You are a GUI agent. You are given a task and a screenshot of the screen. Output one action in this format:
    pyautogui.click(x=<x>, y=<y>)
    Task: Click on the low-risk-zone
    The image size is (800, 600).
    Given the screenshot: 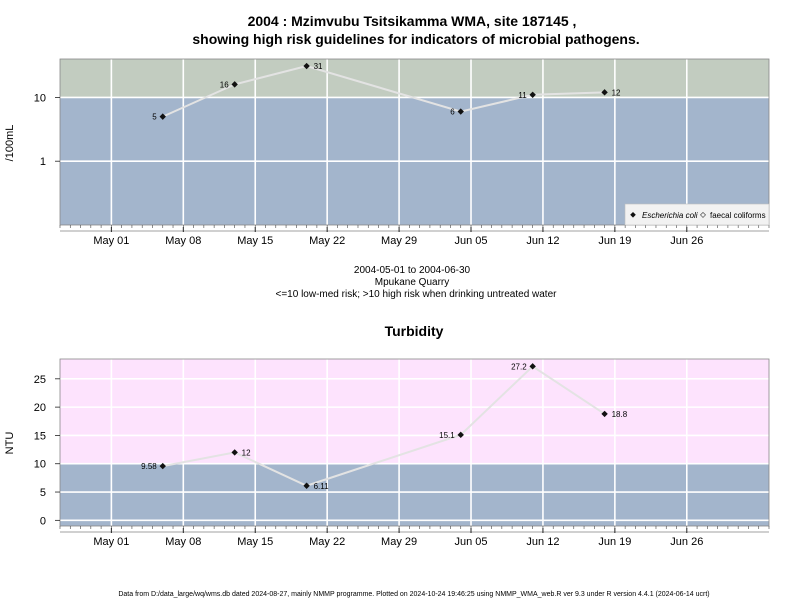 What is the action you would take?
    pyautogui.click(x=414, y=494)
    